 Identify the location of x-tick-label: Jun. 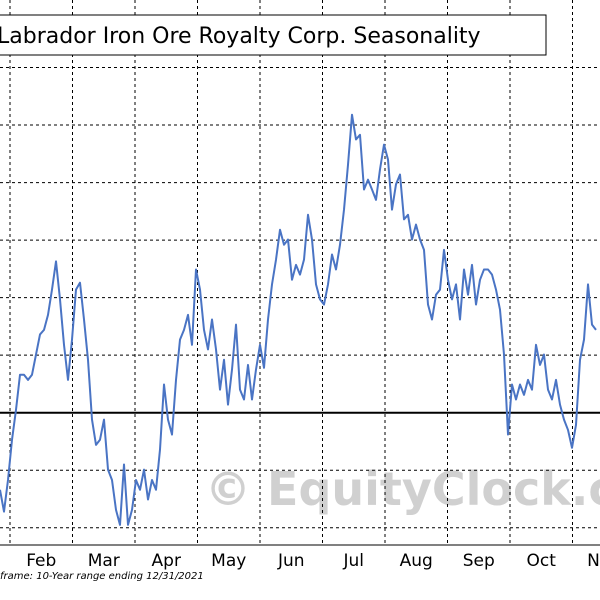
(291, 561).